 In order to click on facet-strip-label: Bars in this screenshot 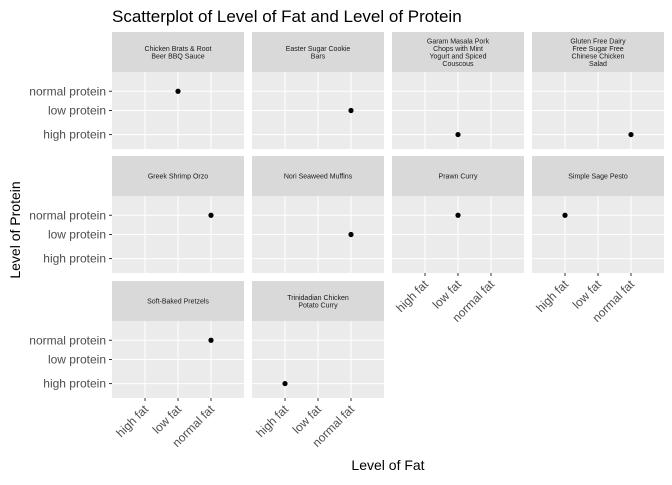, I will do `click(318, 56)`.